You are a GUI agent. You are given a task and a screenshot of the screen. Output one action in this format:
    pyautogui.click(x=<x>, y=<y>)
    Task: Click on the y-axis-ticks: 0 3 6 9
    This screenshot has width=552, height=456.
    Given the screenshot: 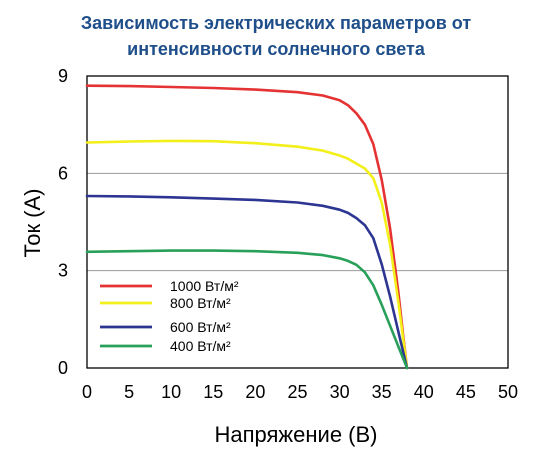 What is the action you would take?
    pyautogui.click(x=63, y=222)
    